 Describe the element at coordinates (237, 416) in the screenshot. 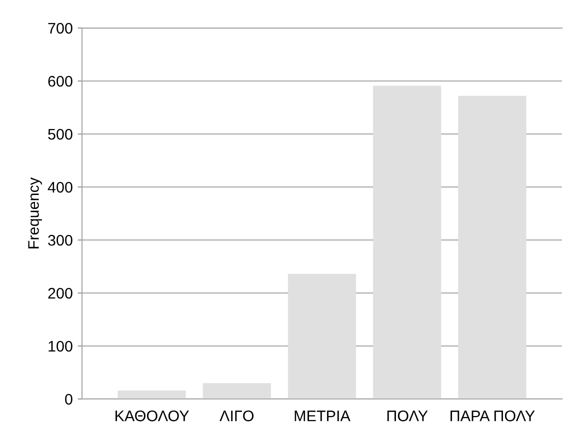

I see `x-tick-label: ΛΙΓΟ` at that location.